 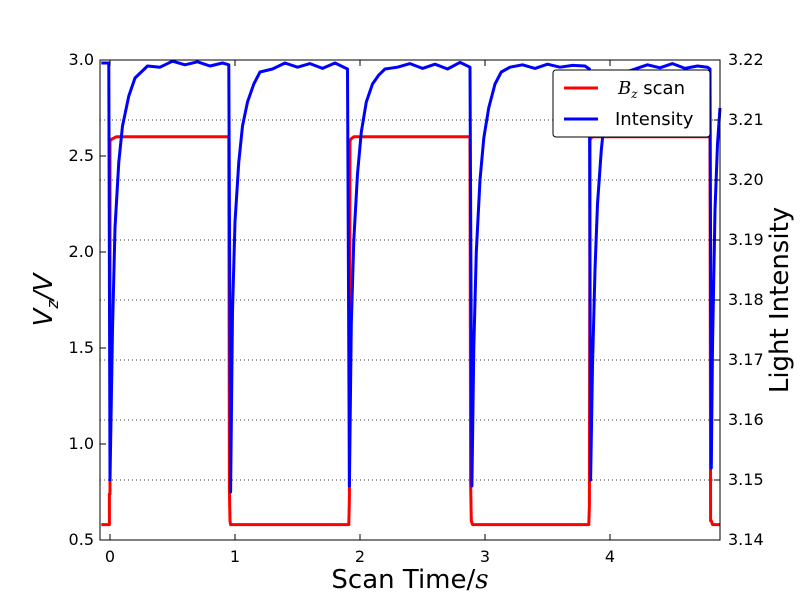 What do you see at coordinates (110, 556) in the screenshot?
I see `x-tick-label-0: 0` at bounding box center [110, 556].